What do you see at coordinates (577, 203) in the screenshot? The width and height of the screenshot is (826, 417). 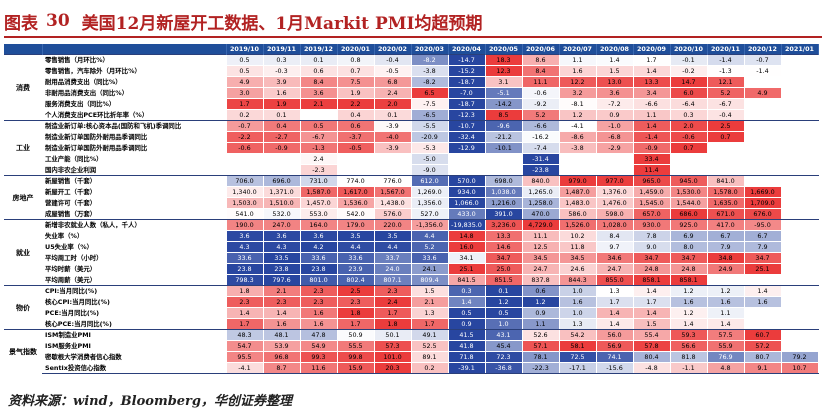 I see `table-cell: 1,483.0` at bounding box center [577, 203].